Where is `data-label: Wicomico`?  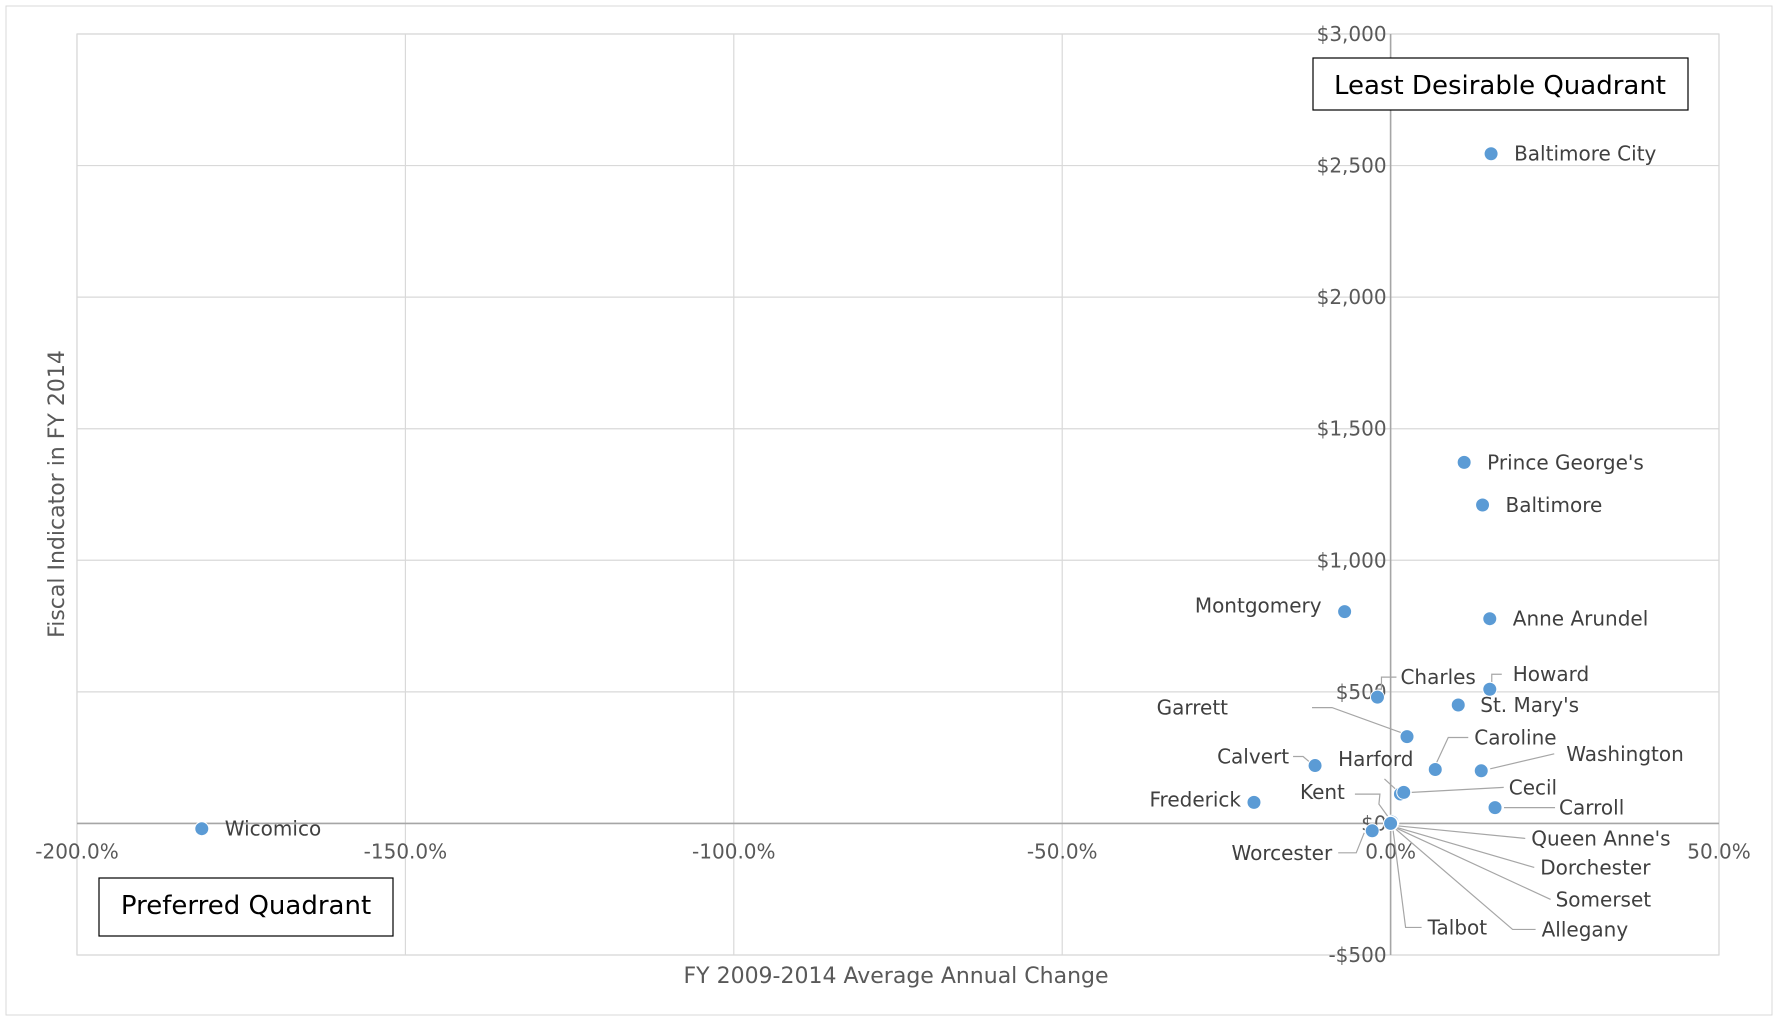 data-label: Wicomico is located at coordinates (273, 829).